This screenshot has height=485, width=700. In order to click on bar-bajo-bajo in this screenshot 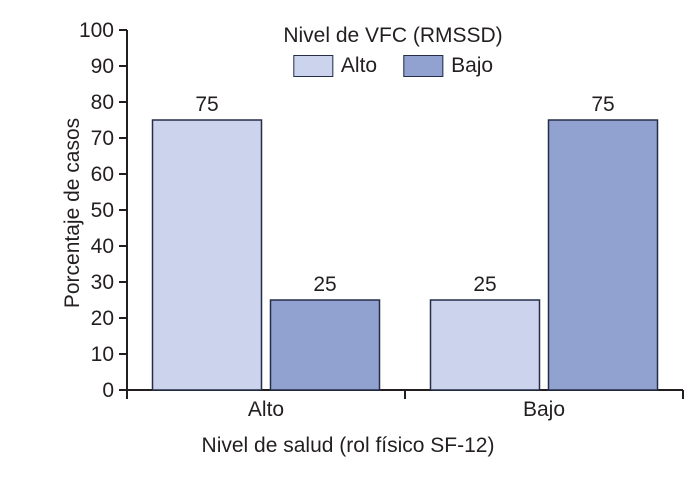, I will do `click(603, 255)`.